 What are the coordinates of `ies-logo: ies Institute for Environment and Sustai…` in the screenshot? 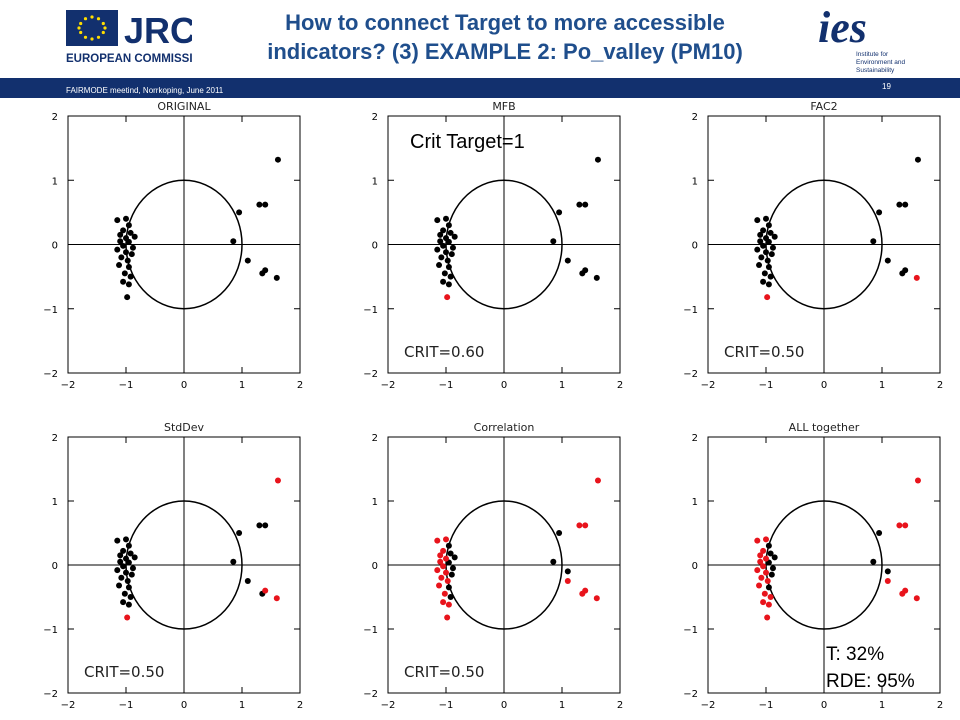 It's located at (862, 40).